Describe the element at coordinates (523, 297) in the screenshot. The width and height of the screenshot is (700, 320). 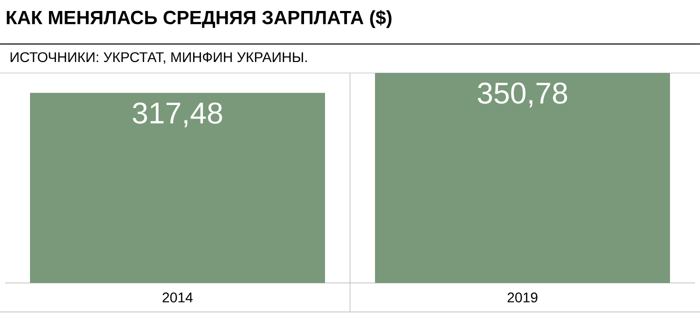
I see `x-tick-label: 2019` at that location.